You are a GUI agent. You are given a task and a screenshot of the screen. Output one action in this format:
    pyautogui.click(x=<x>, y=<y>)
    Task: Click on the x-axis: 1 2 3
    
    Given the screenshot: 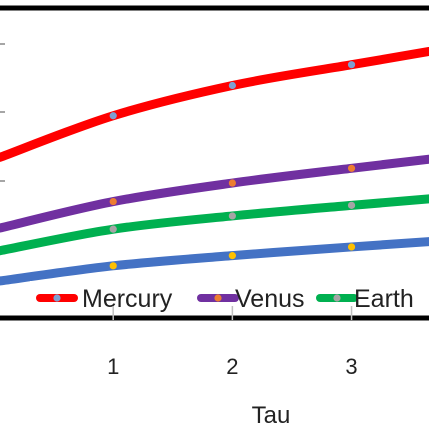 What is the action you would take?
    pyautogui.click(x=232, y=342)
    